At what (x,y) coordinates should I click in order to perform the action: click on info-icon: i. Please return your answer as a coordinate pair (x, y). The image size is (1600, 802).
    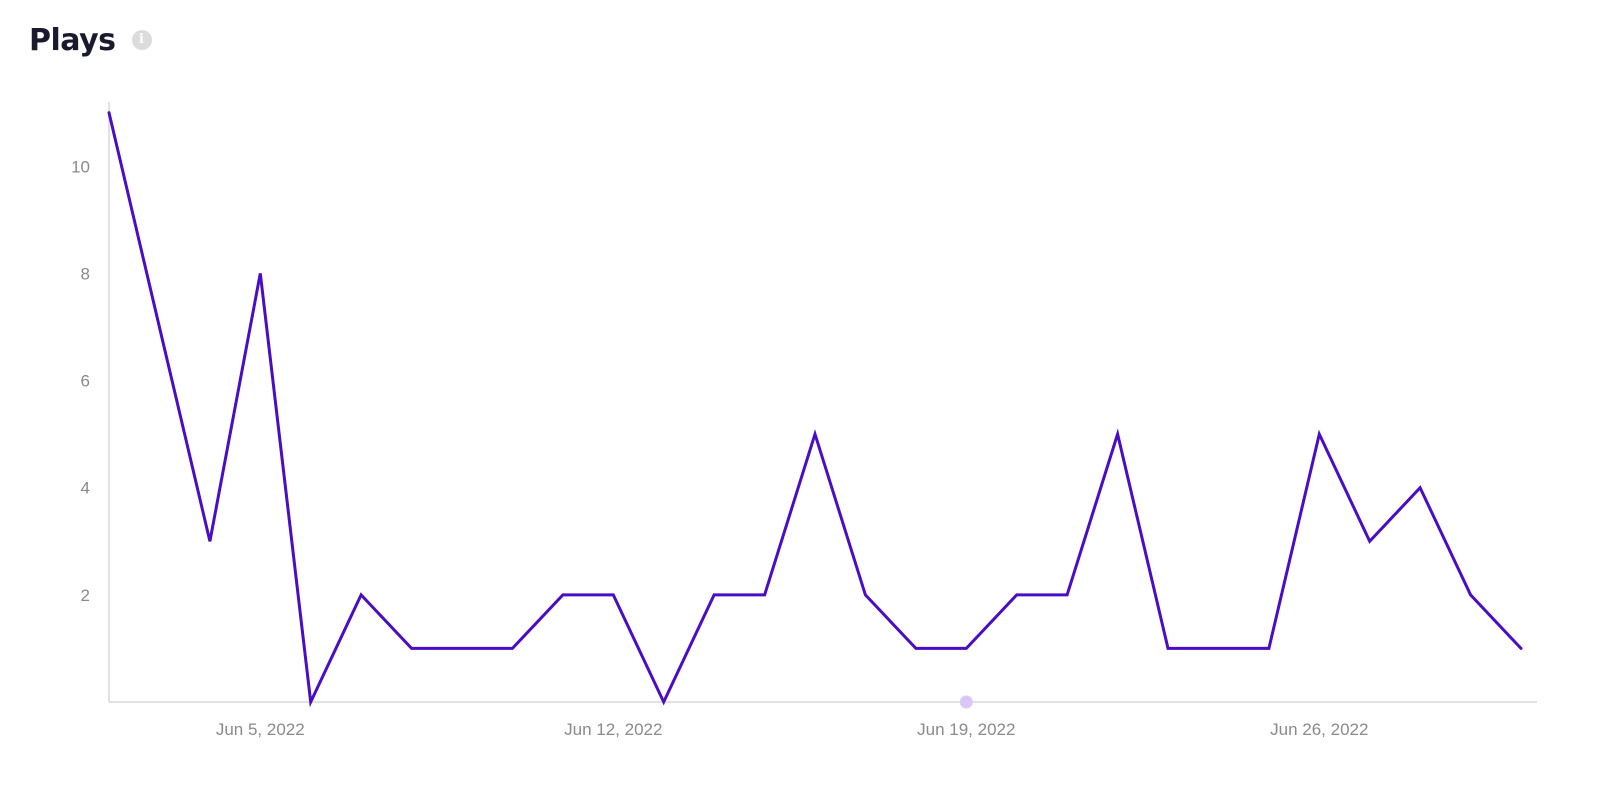
    Looking at the image, I should click on (141, 40).